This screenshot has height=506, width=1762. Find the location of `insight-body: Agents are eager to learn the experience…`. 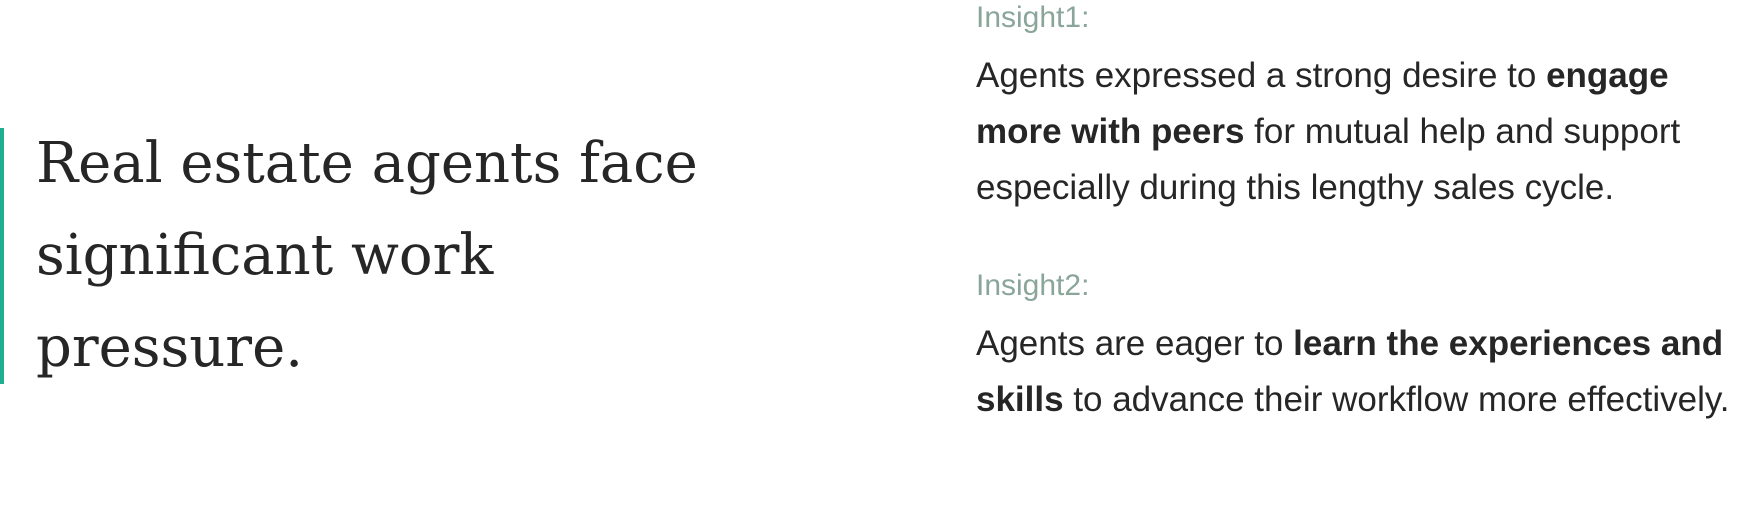

insight-body: Agents are eager to learn the experience… is located at coordinates (1366, 372).